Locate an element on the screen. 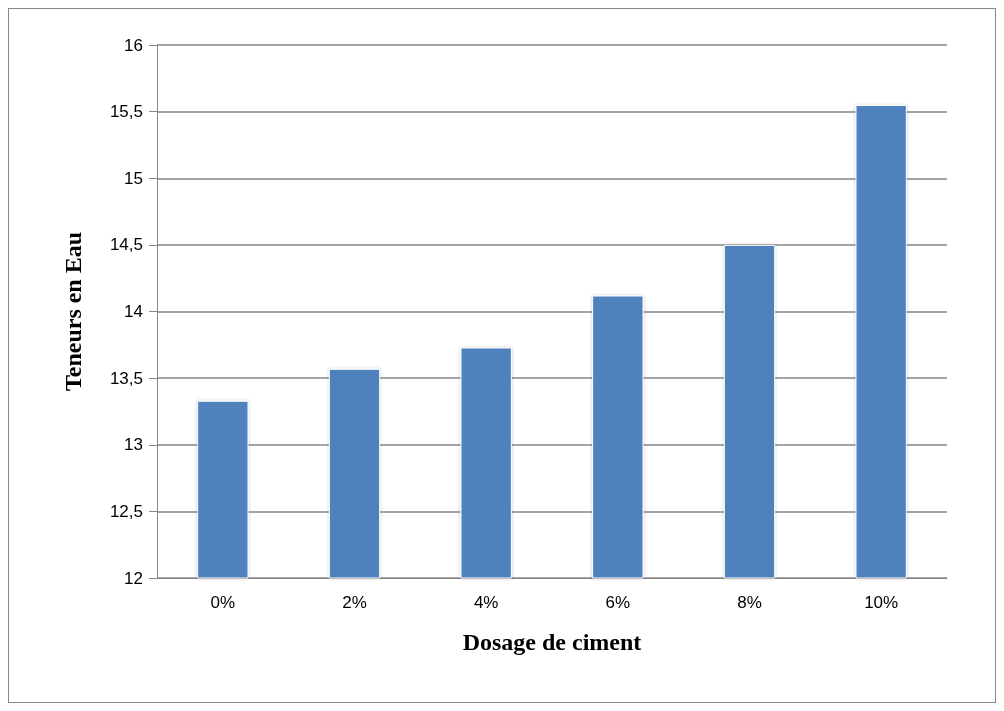  y-tick-label: 14 is located at coordinates (133, 311).